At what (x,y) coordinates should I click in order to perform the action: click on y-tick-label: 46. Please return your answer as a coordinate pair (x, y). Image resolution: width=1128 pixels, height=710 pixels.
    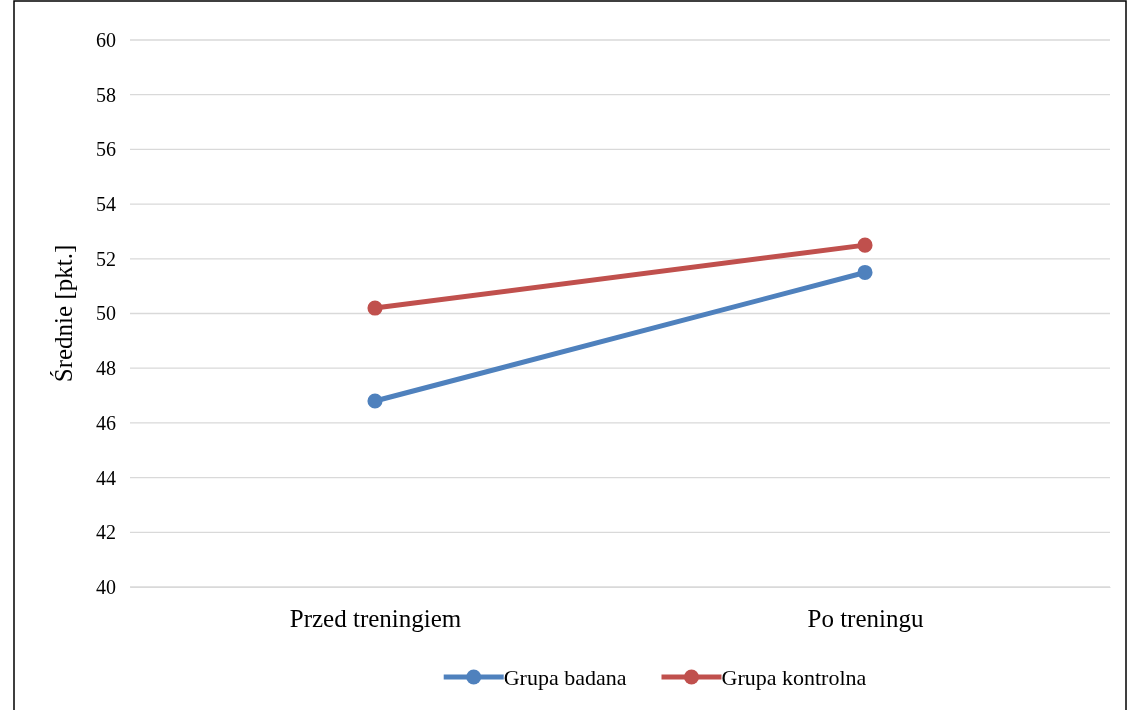
    Looking at the image, I should click on (106, 422).